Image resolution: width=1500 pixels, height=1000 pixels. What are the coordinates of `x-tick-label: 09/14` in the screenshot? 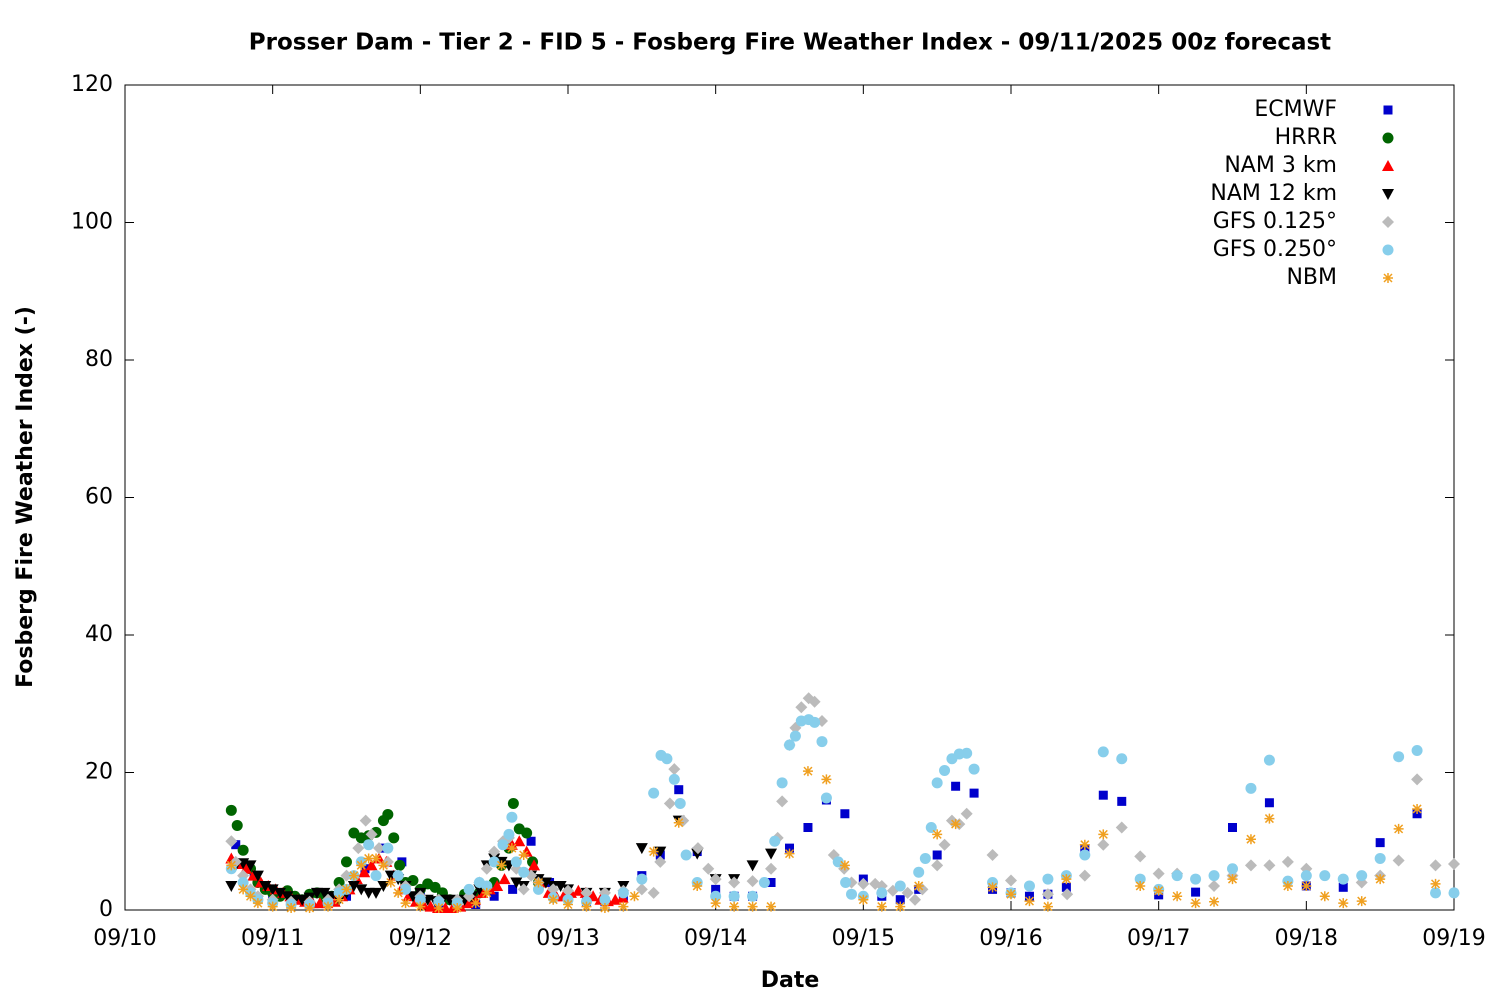 It's located at (715, 938).